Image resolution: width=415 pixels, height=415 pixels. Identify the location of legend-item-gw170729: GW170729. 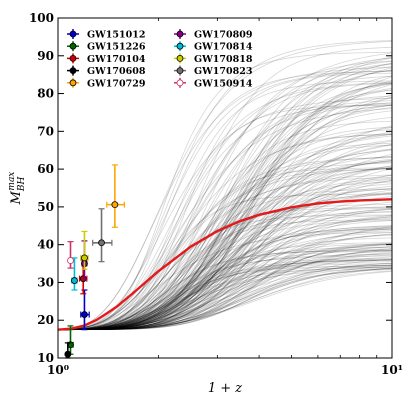
(106, 83).